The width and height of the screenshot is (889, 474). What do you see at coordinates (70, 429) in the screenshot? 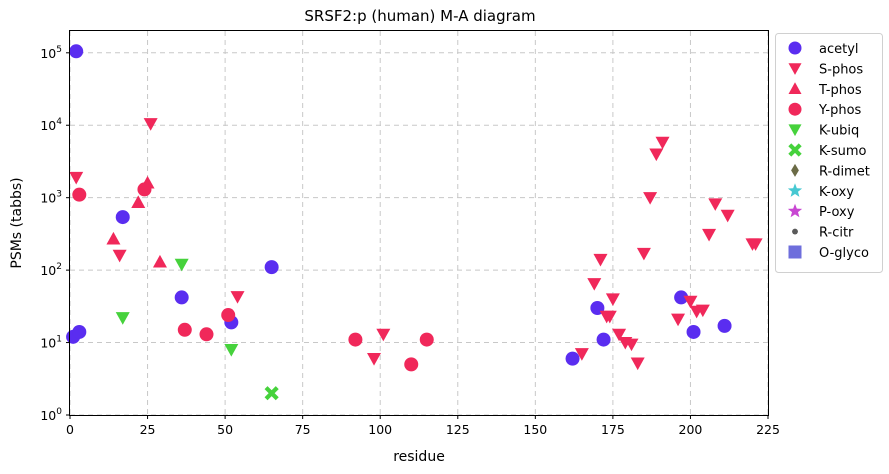
I see `x-tick-label: 0` at bounding box center [70, 429].